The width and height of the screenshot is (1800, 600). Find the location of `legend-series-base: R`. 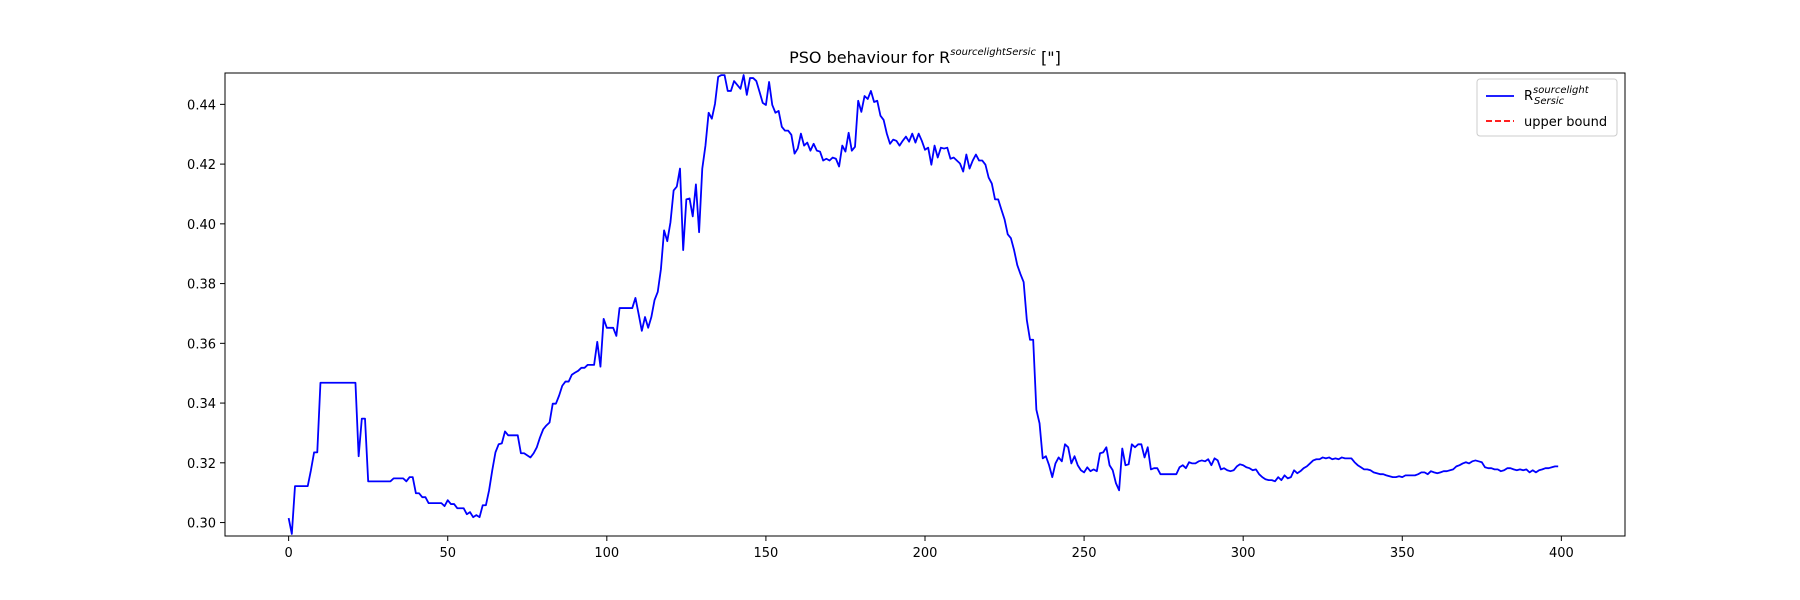

legend-series-base: R is located at coordinates (1528, 96).